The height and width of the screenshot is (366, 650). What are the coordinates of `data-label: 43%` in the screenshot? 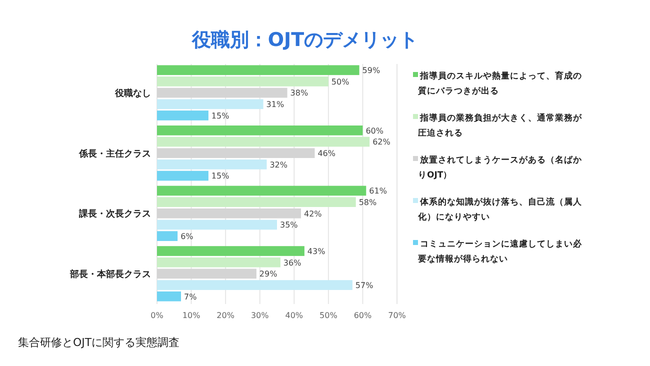 It's located at (316, 251).